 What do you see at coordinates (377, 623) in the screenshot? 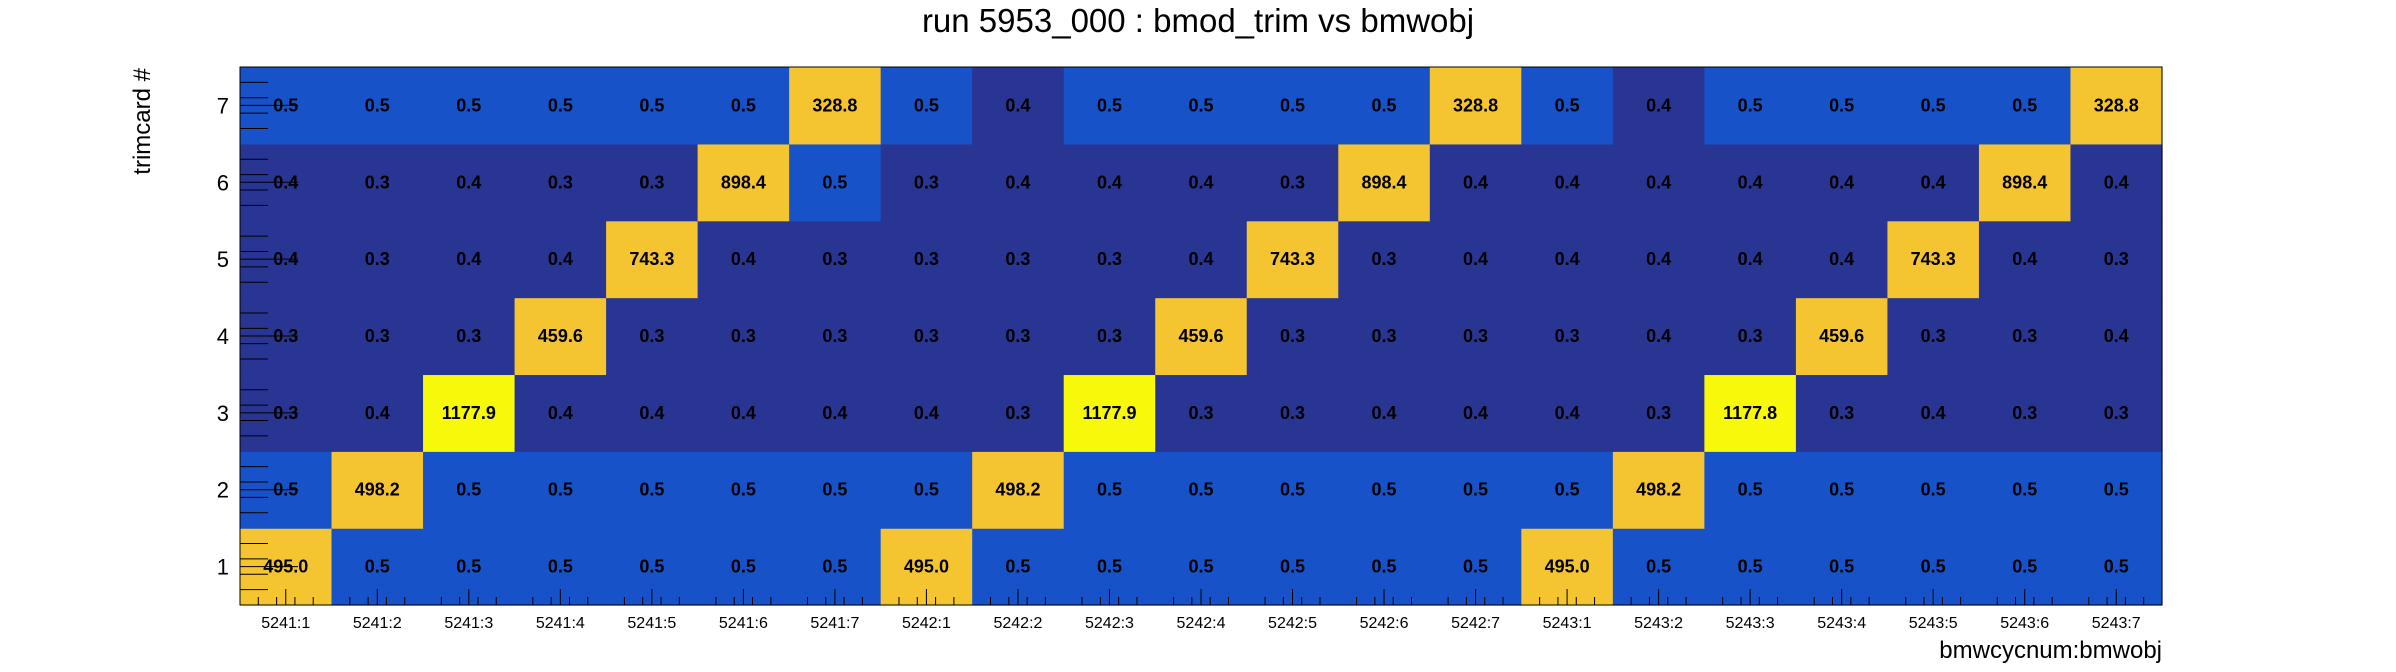
I see `x-tick-label: 5241:2` at bounding box center [377, 623].